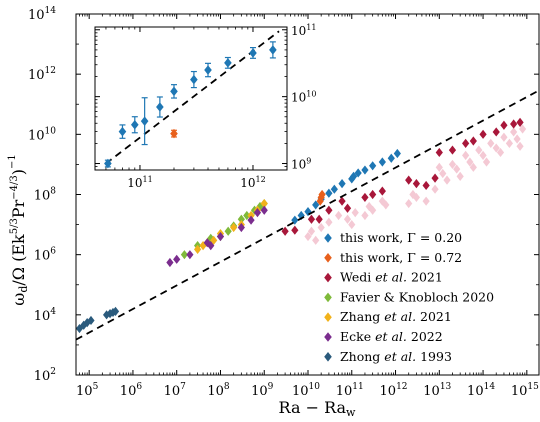 The width and height of the screenshot is (540, 422). I want to click on y-tick-label-0: 102, so click(45, 375).